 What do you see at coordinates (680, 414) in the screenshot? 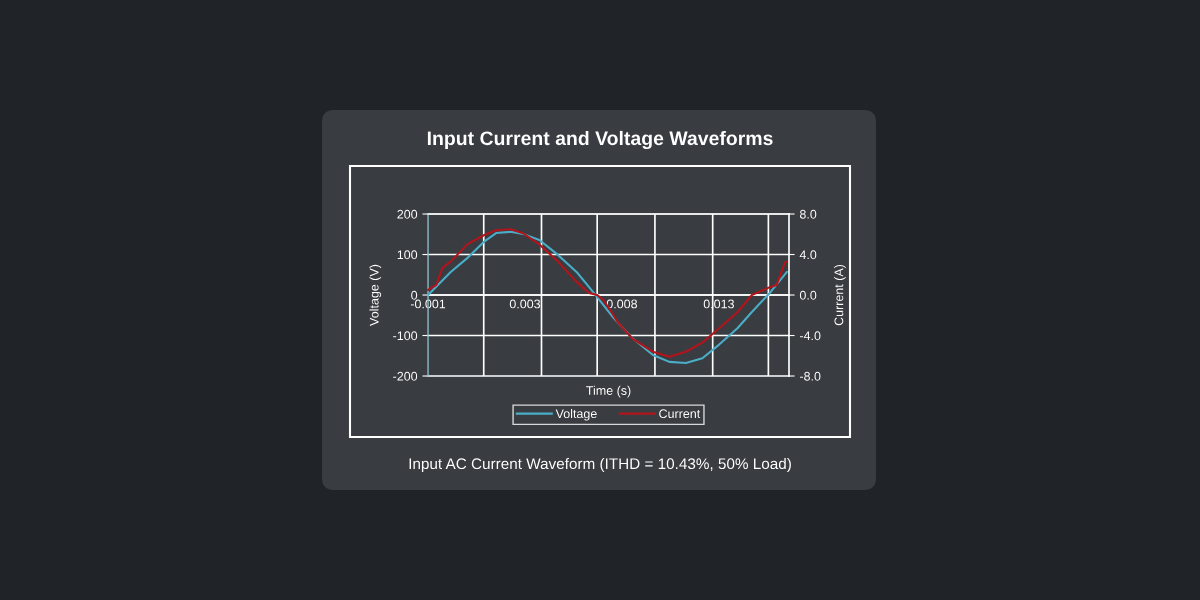
I see `legend-label: Current` at bounding box center [680, 414].